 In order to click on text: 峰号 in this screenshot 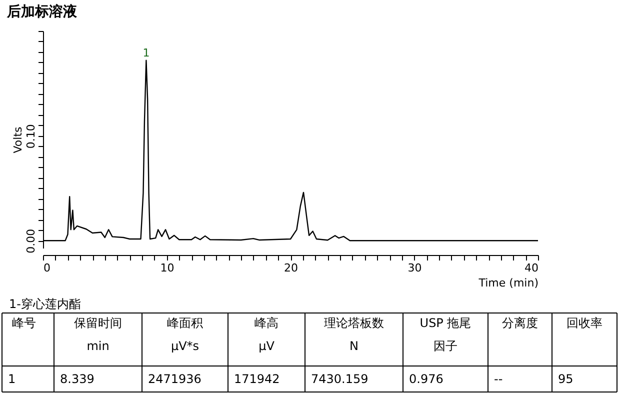, I will do `click(24, 323)`.